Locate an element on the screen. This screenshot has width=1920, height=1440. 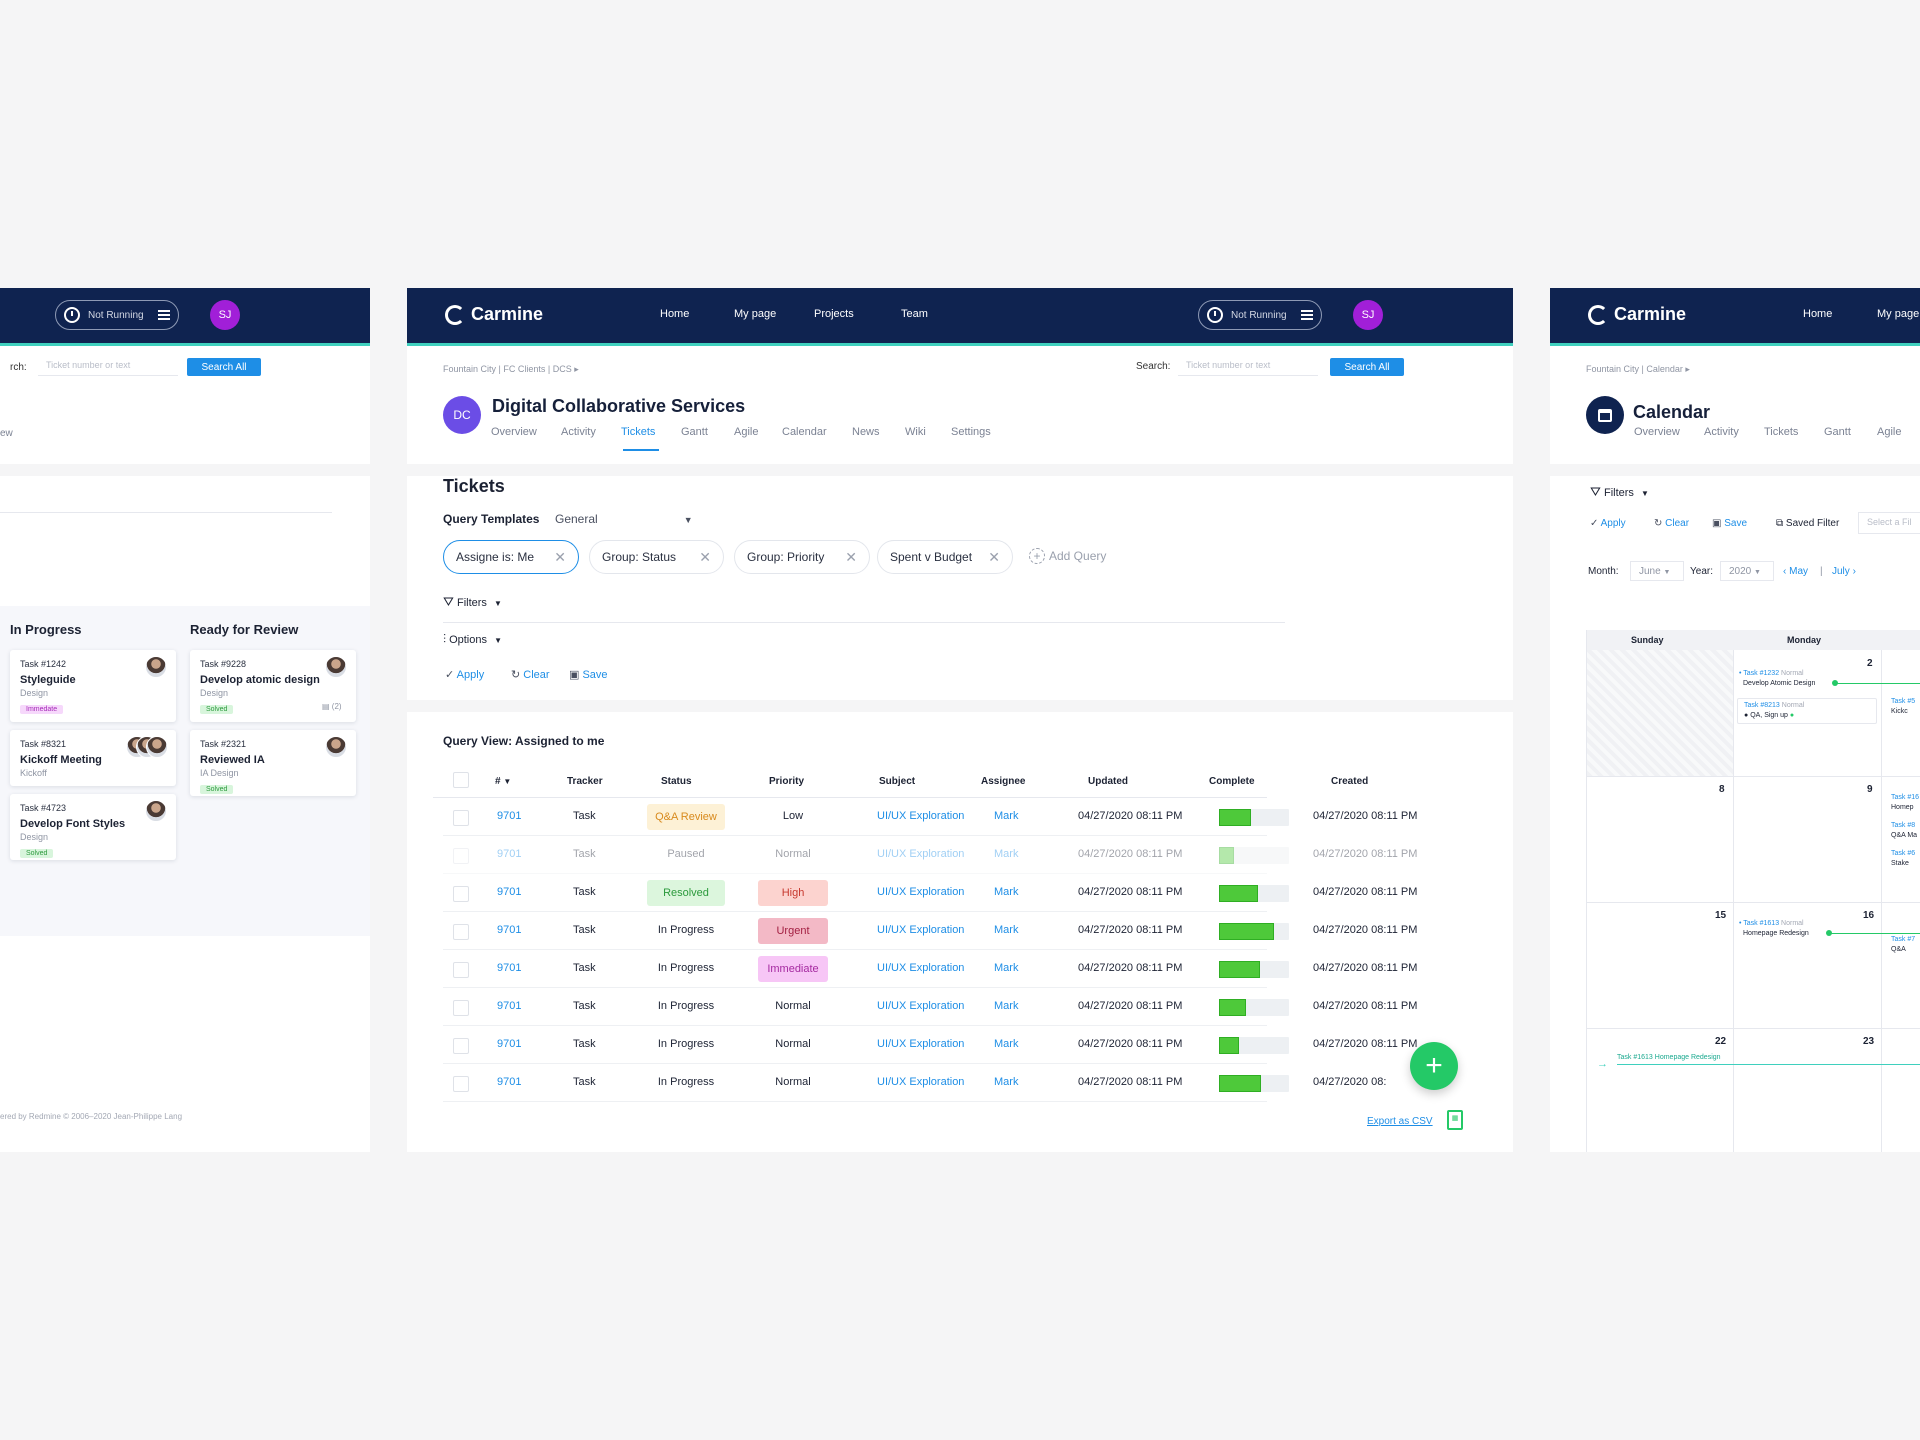
tab-wiki: Wiki is located at coordinates (915, 432).